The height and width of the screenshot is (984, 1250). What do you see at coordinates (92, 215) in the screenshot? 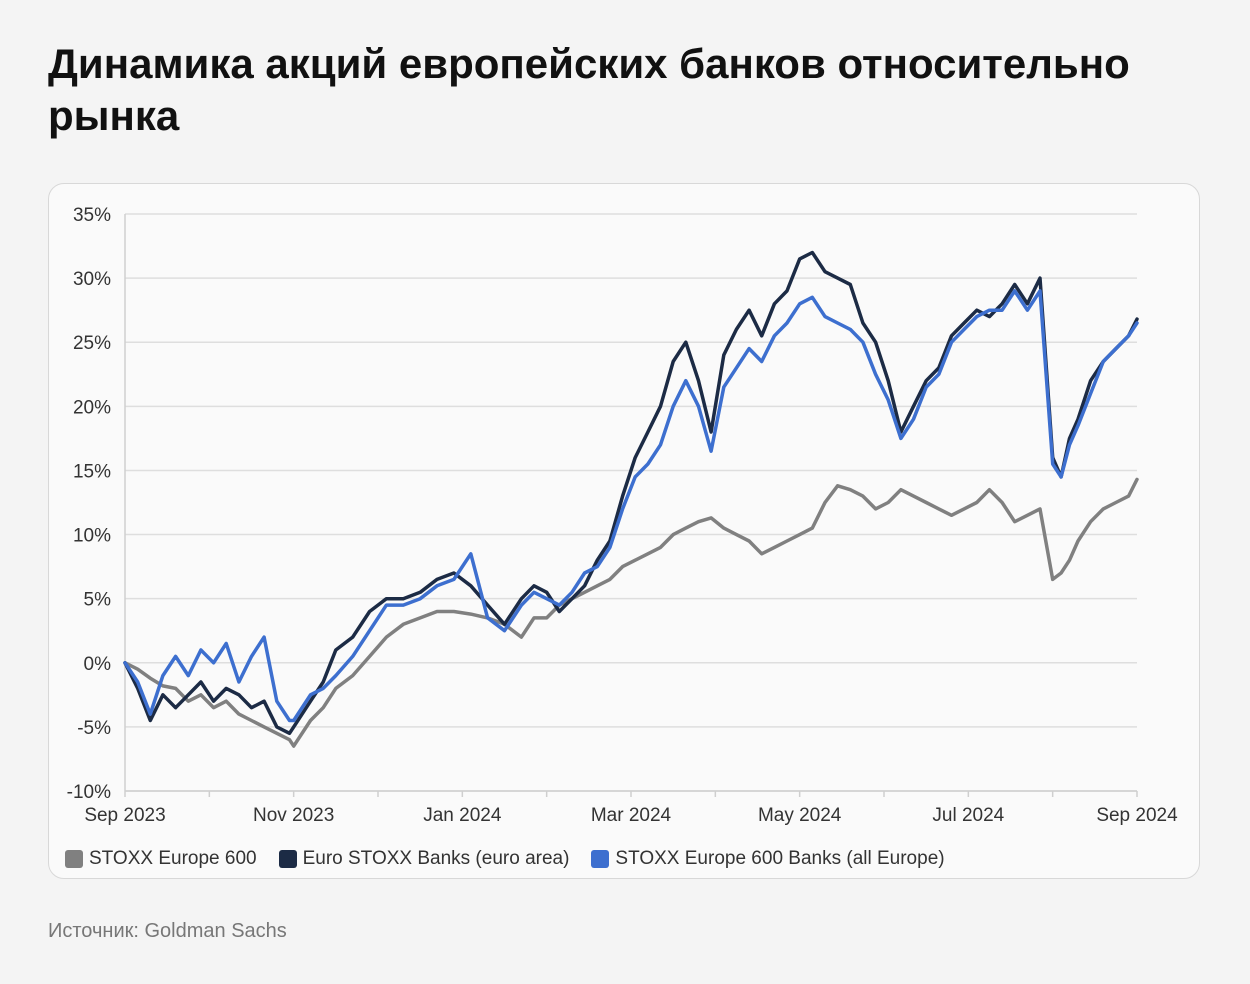
I see `y-tick-label: 35%` at bounding box center [92, 215].